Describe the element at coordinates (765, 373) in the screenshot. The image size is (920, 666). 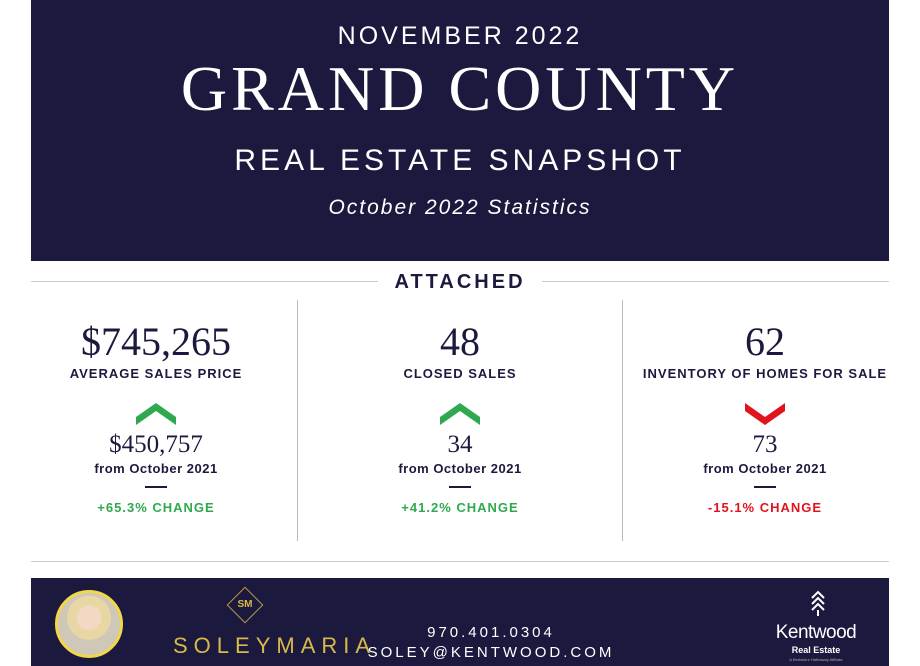
I see `metric-label: INVENTORY OF HOMES FOR SALE` at that location.